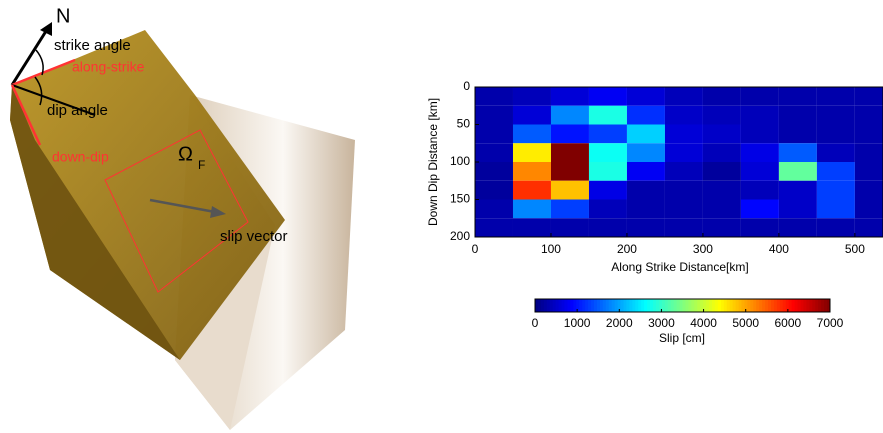 The image size is (883, 433). I want to click on label: N, so click(63, 16).